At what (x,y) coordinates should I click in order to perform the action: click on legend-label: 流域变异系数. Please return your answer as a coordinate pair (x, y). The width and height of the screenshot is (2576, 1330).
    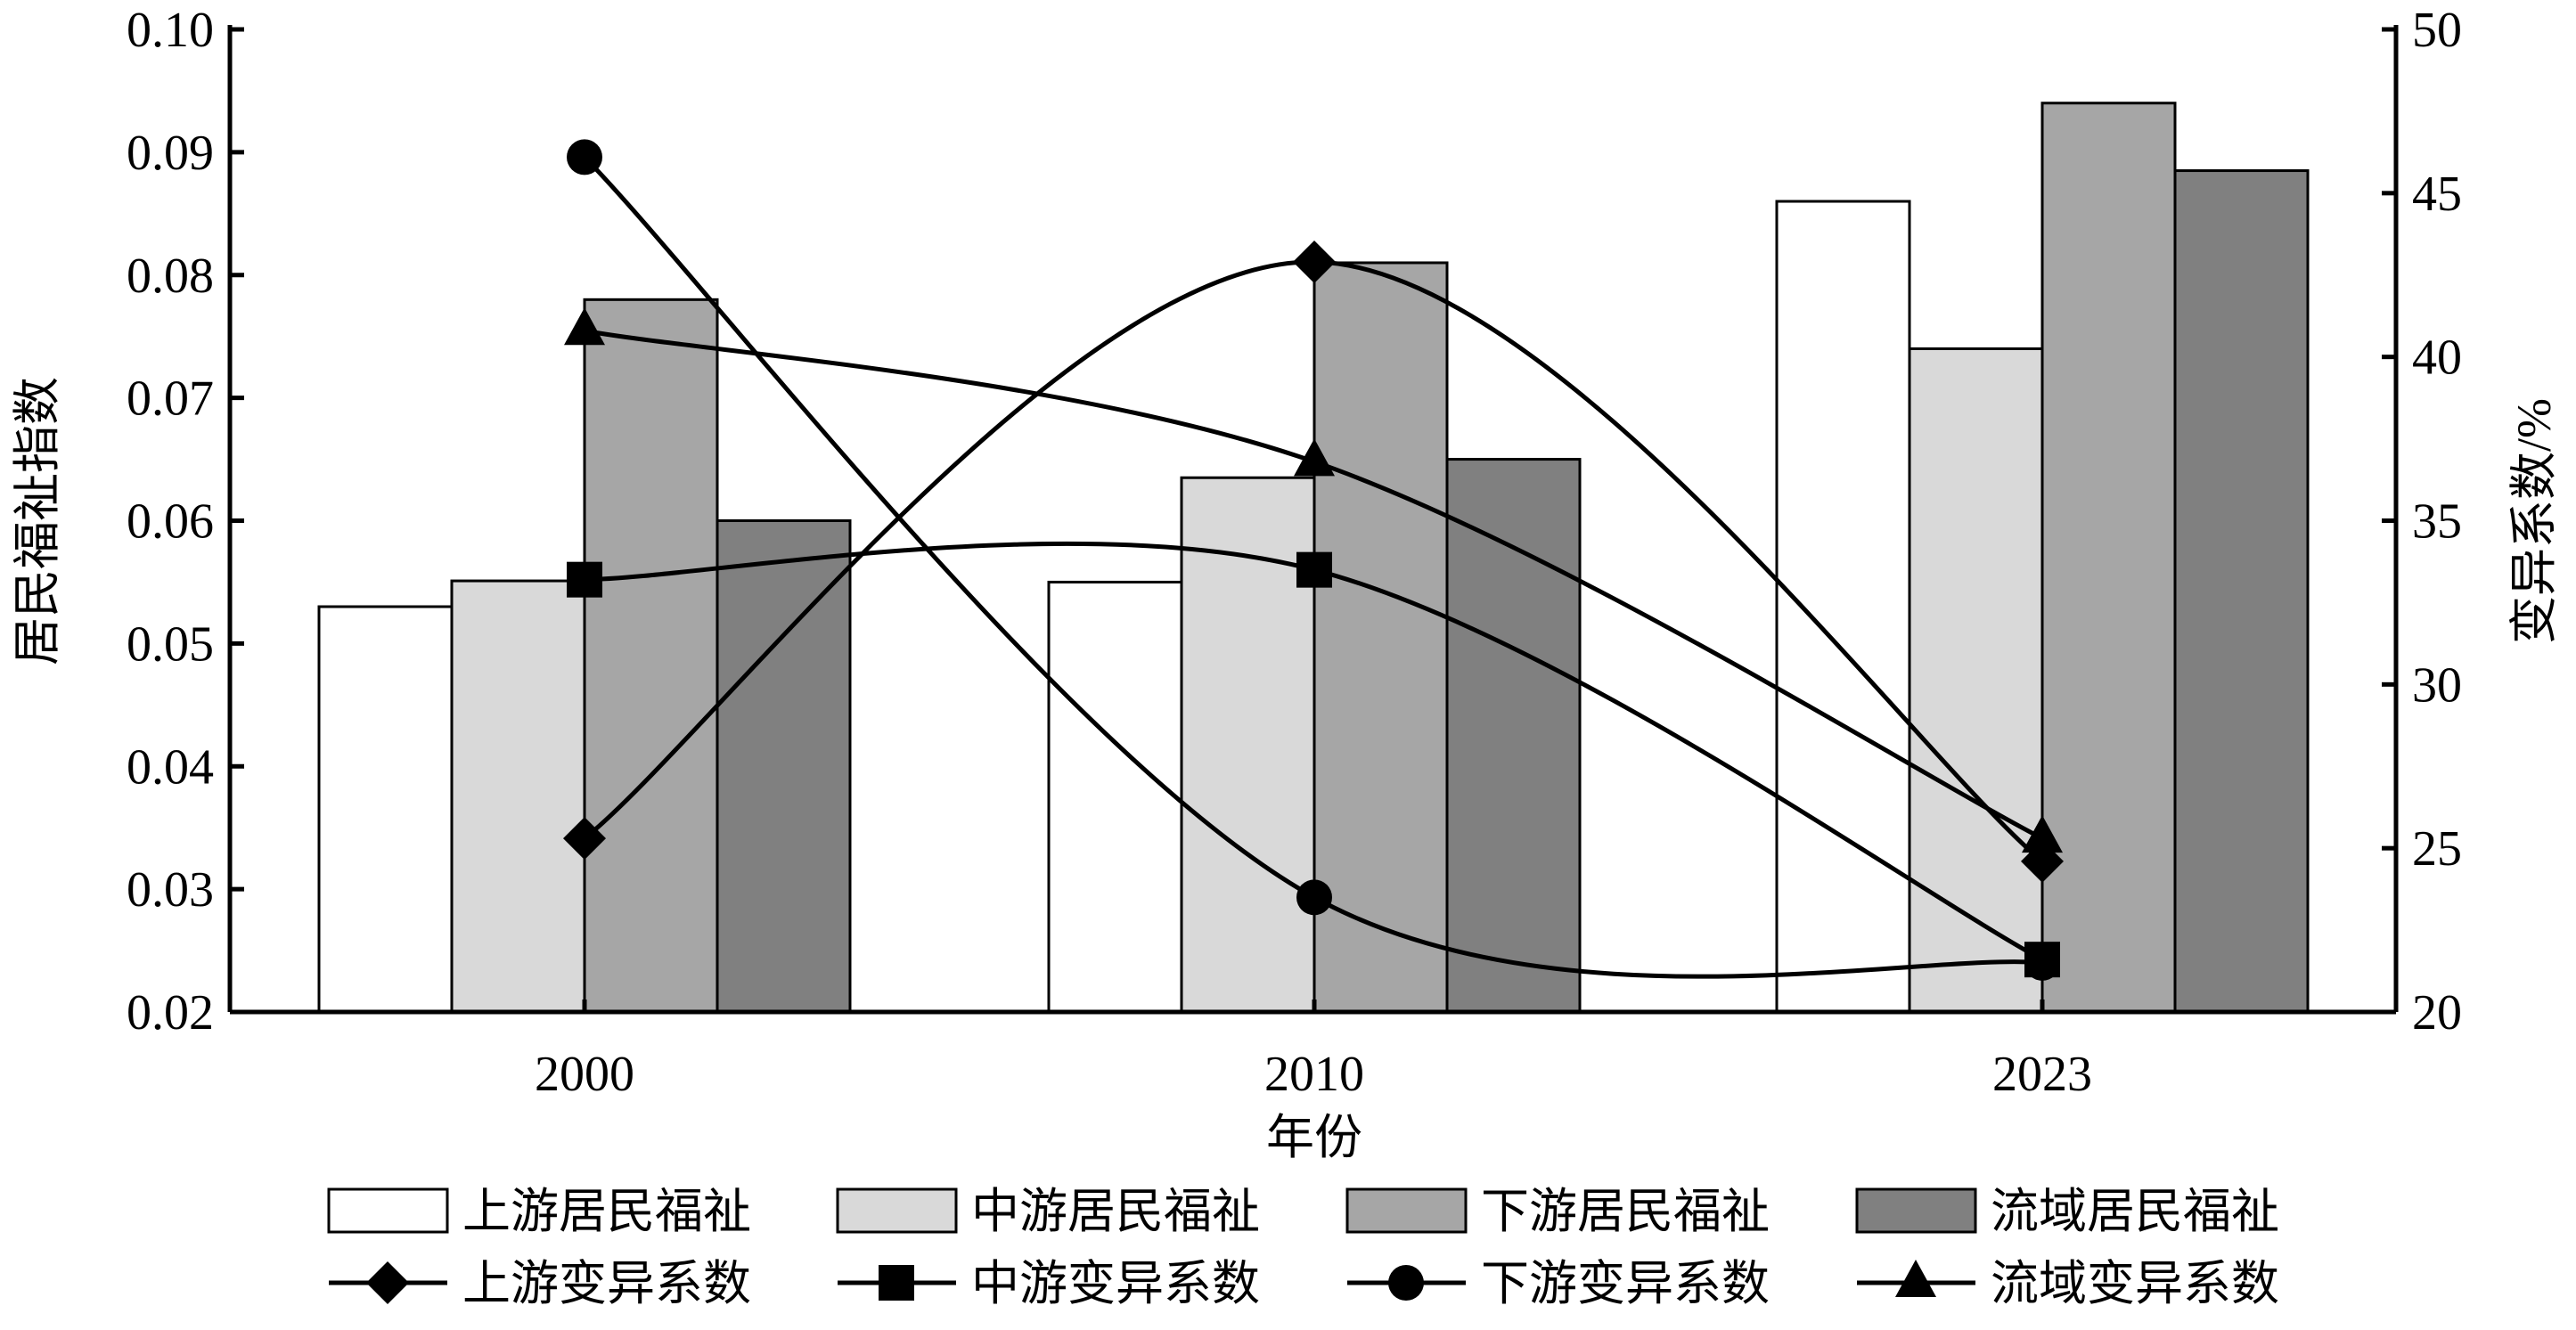
    Looking at the image, I should click on (2135, 1283).